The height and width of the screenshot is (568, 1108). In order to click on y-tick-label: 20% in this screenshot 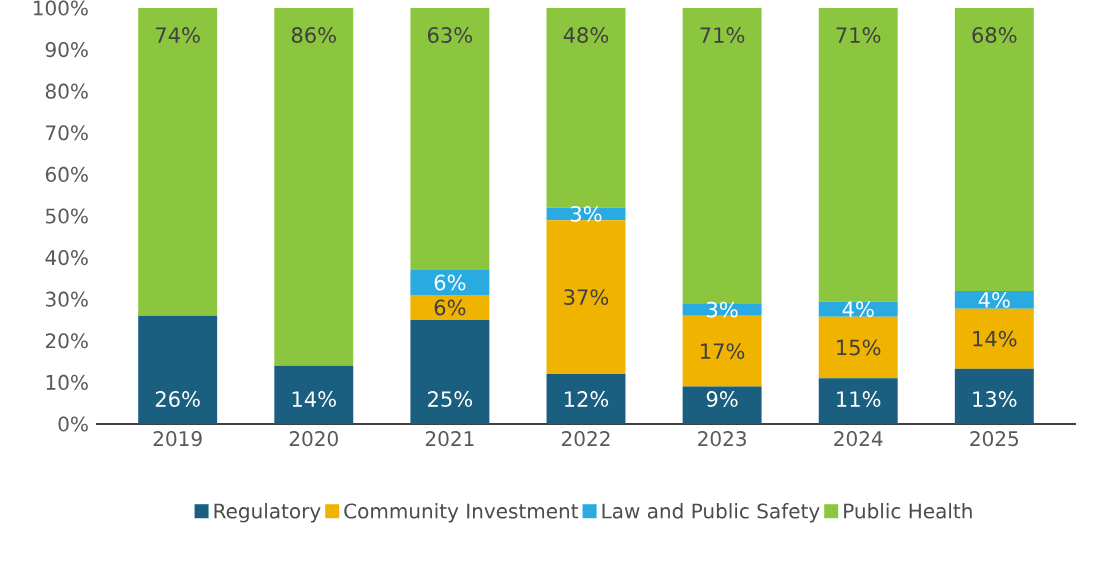, I will do `click(66, 341)`.